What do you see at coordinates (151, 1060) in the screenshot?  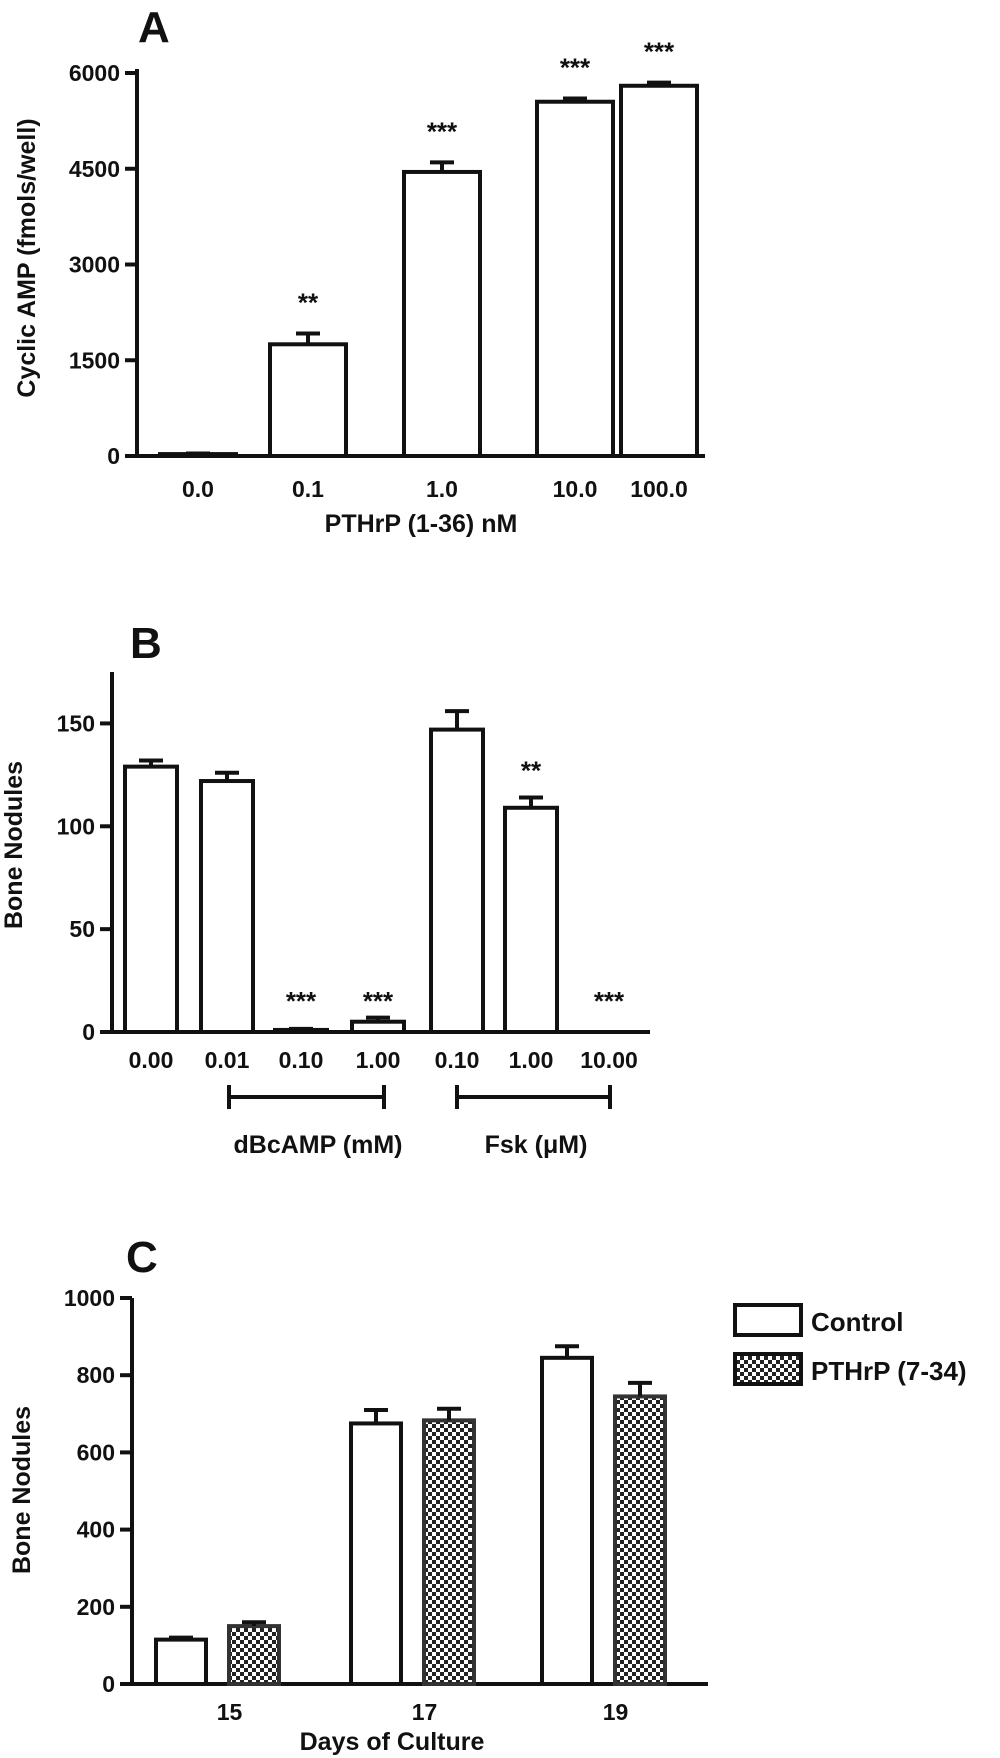 I see `x-tick-label: 0.00` at bounding box center [151, 1060].